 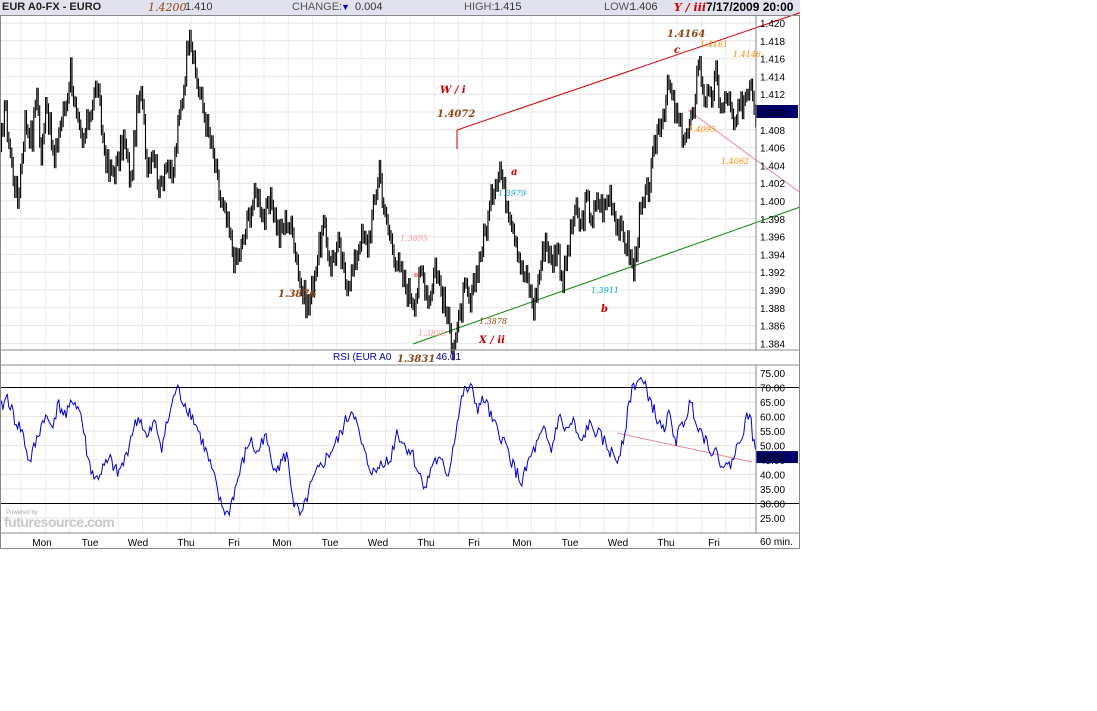 I want to click on price-1-3979-label: 1.3979, so click(x=512, y=193).